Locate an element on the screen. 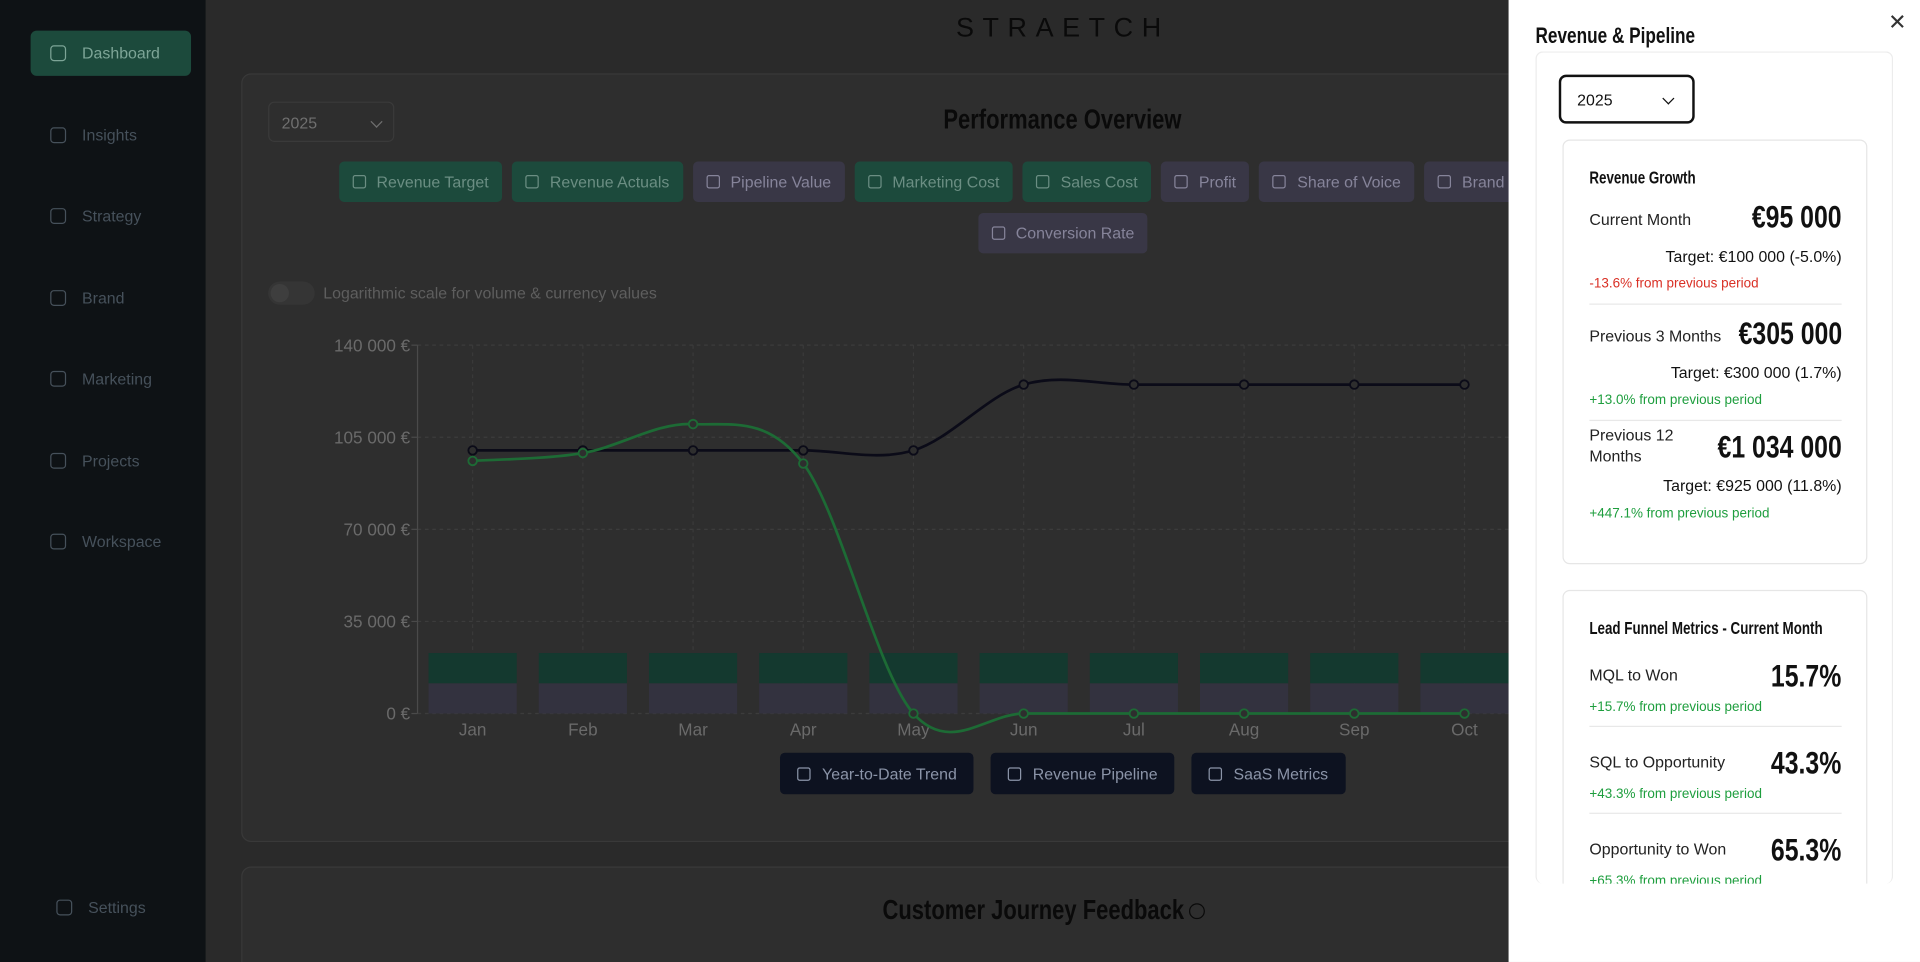 The width and height of the screenshot is (1920, 962). nav-item: Dashboard is located at coordinates (111, 53).